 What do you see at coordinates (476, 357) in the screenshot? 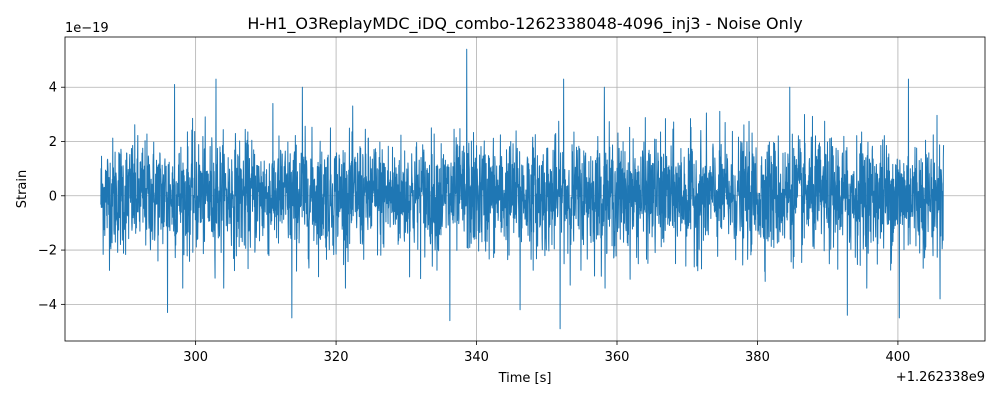
I see `x-tick-label: 340` at bounding box center [476, 357].